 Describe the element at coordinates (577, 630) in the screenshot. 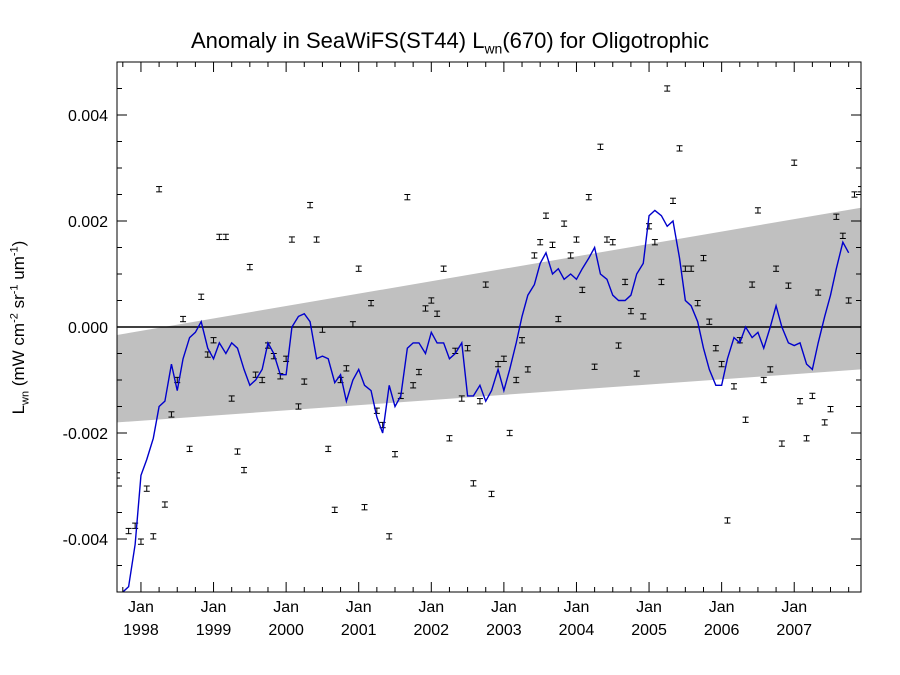

I see `x-tick-label-year: 2004` at that location.